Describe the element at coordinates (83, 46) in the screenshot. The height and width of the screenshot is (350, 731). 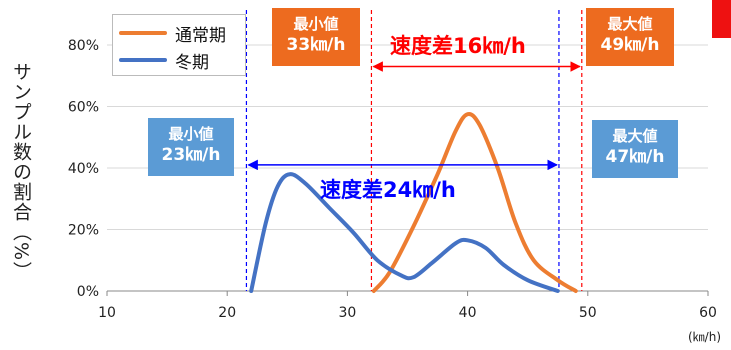
I see `y-tick-label: 80%` at that location.